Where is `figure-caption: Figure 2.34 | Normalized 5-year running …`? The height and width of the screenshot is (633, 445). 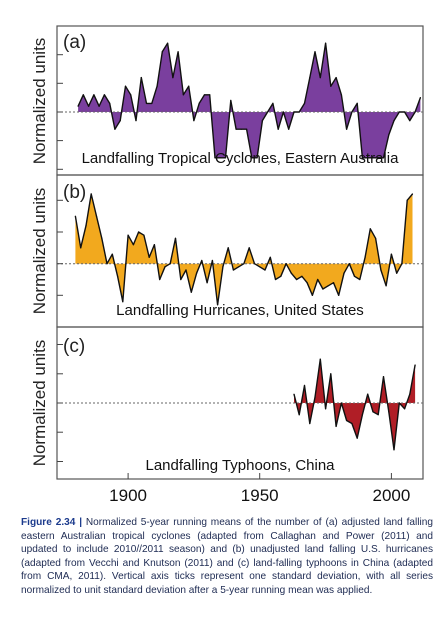 figure-caption: Figure 2.34 | Normalized 5-year running … is located at coordinates (227, 557).